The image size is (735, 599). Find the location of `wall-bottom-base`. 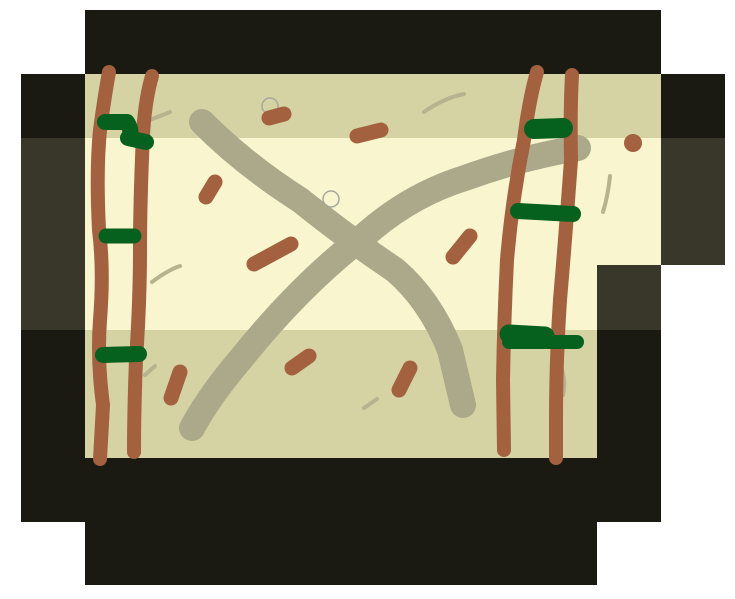

wall-bottom-base is located at coordinates (341, 553).